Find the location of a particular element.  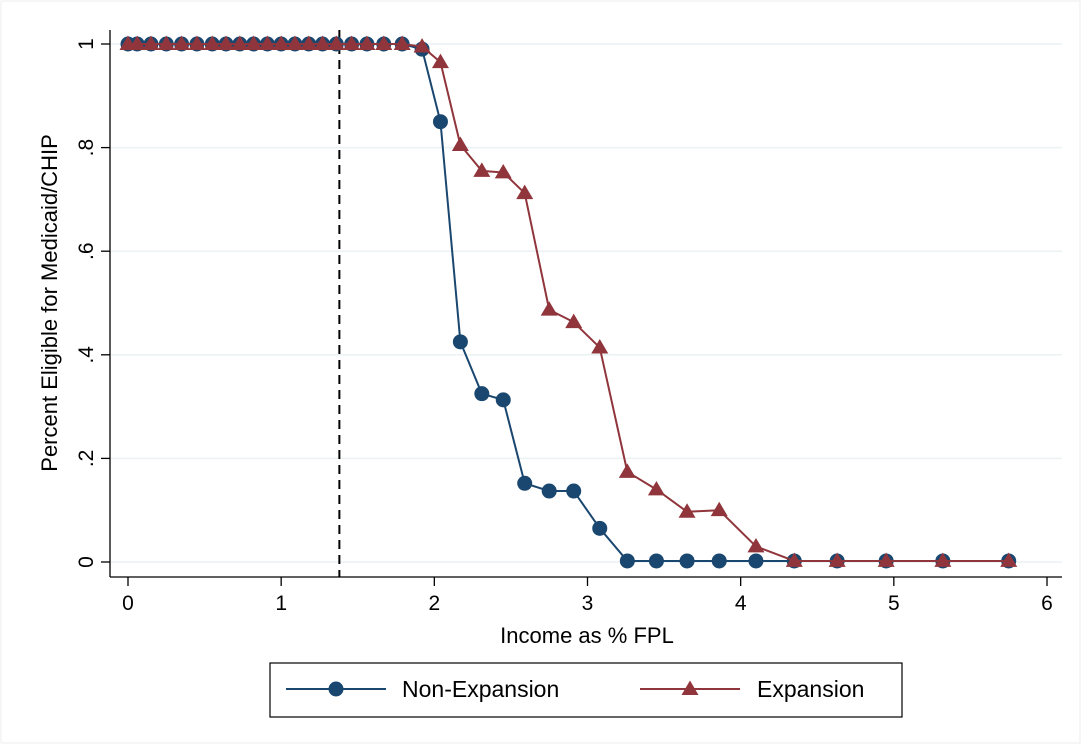

x-tick-label: 4 is located at coordinates (741, 603).